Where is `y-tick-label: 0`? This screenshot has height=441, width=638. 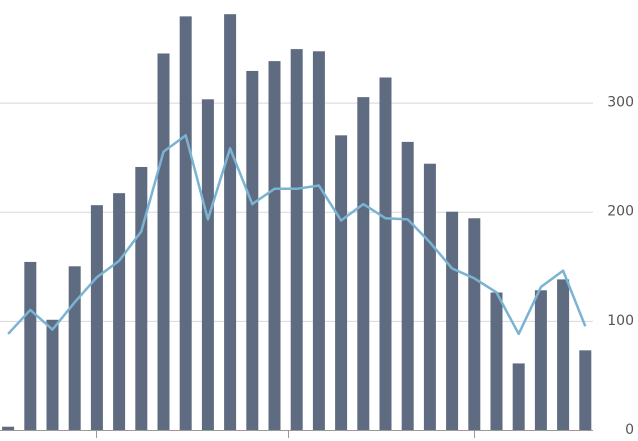
y-tick-label: 0 is located at coordinates (629, 430).